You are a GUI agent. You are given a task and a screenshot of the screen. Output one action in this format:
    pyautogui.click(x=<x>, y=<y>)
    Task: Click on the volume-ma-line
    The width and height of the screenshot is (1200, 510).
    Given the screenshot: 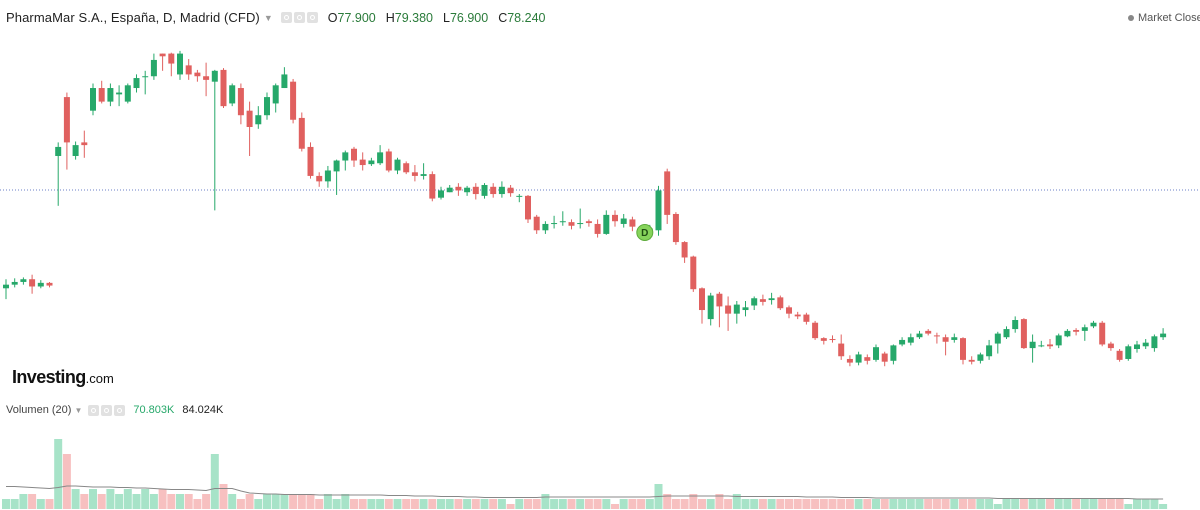 What is the action you would take?
    pyautogui.click(x=585, y=492)
    